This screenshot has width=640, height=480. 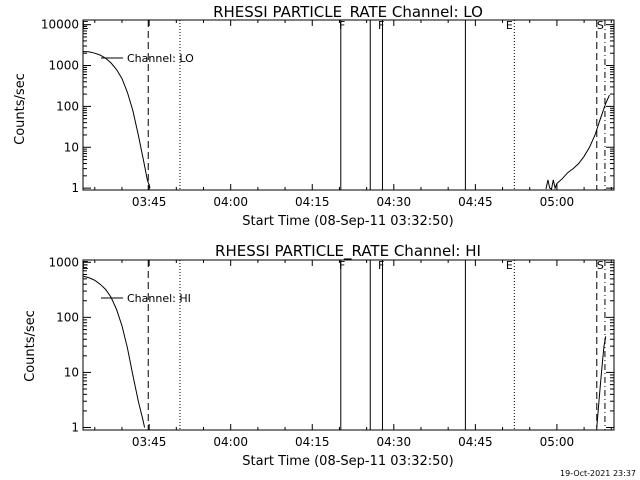 What do you see at coordinates (71, 147) in the screenshot?
I see `lo-y-tick-label: 10` at bounding box center [71, 147].